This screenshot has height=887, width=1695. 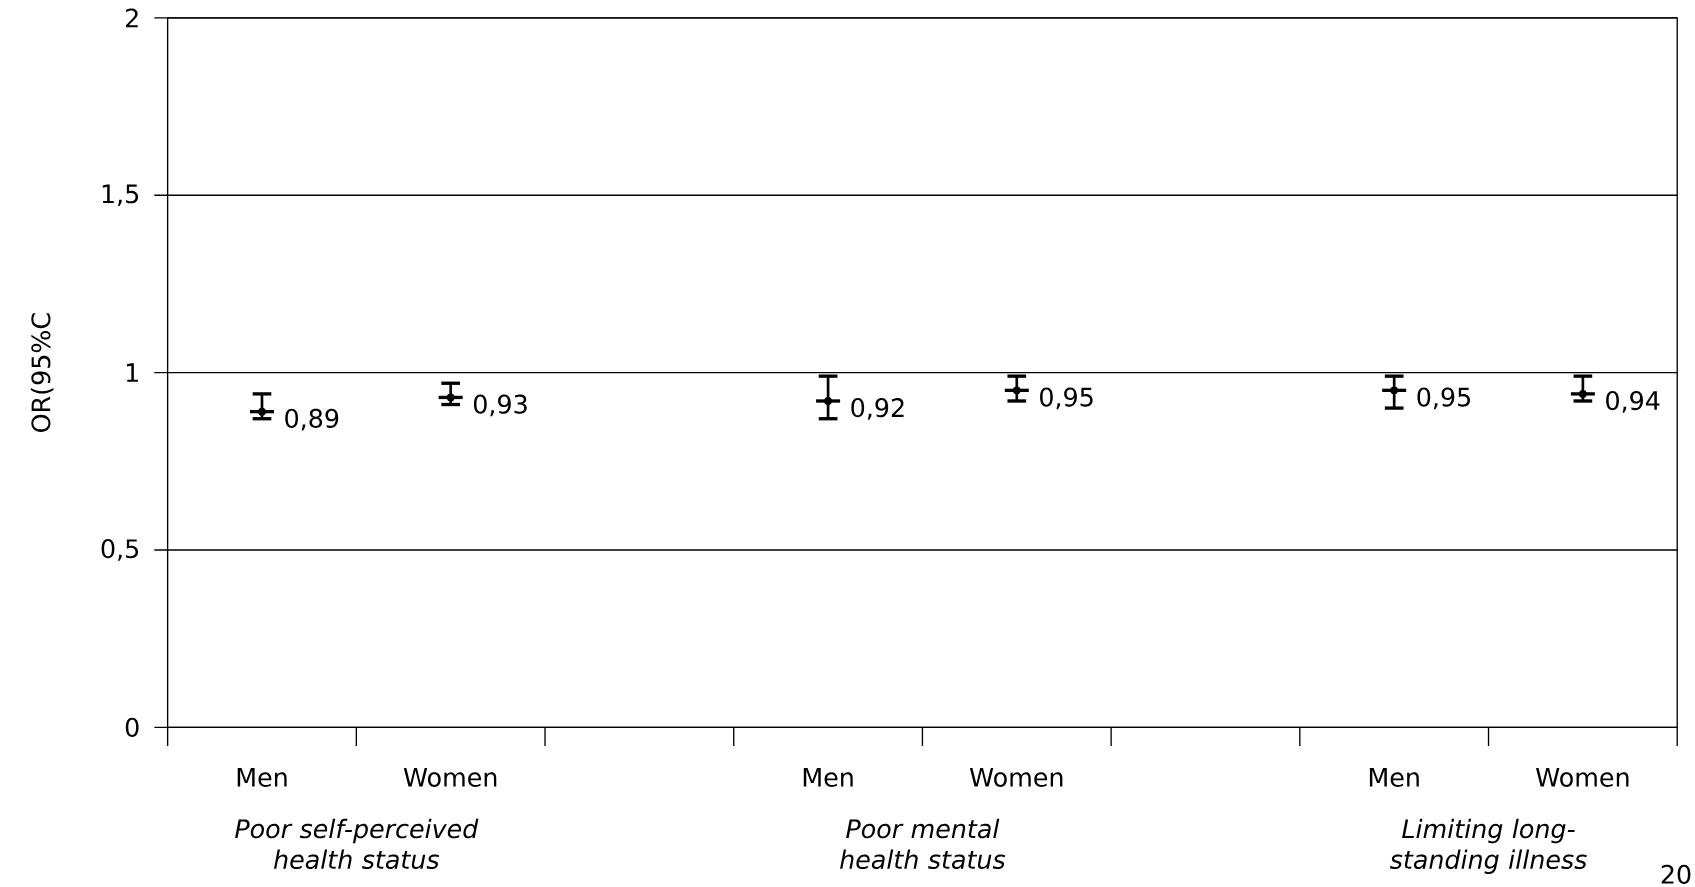 I want to click on y-tick-label: 0, so click(x=132, y=727).